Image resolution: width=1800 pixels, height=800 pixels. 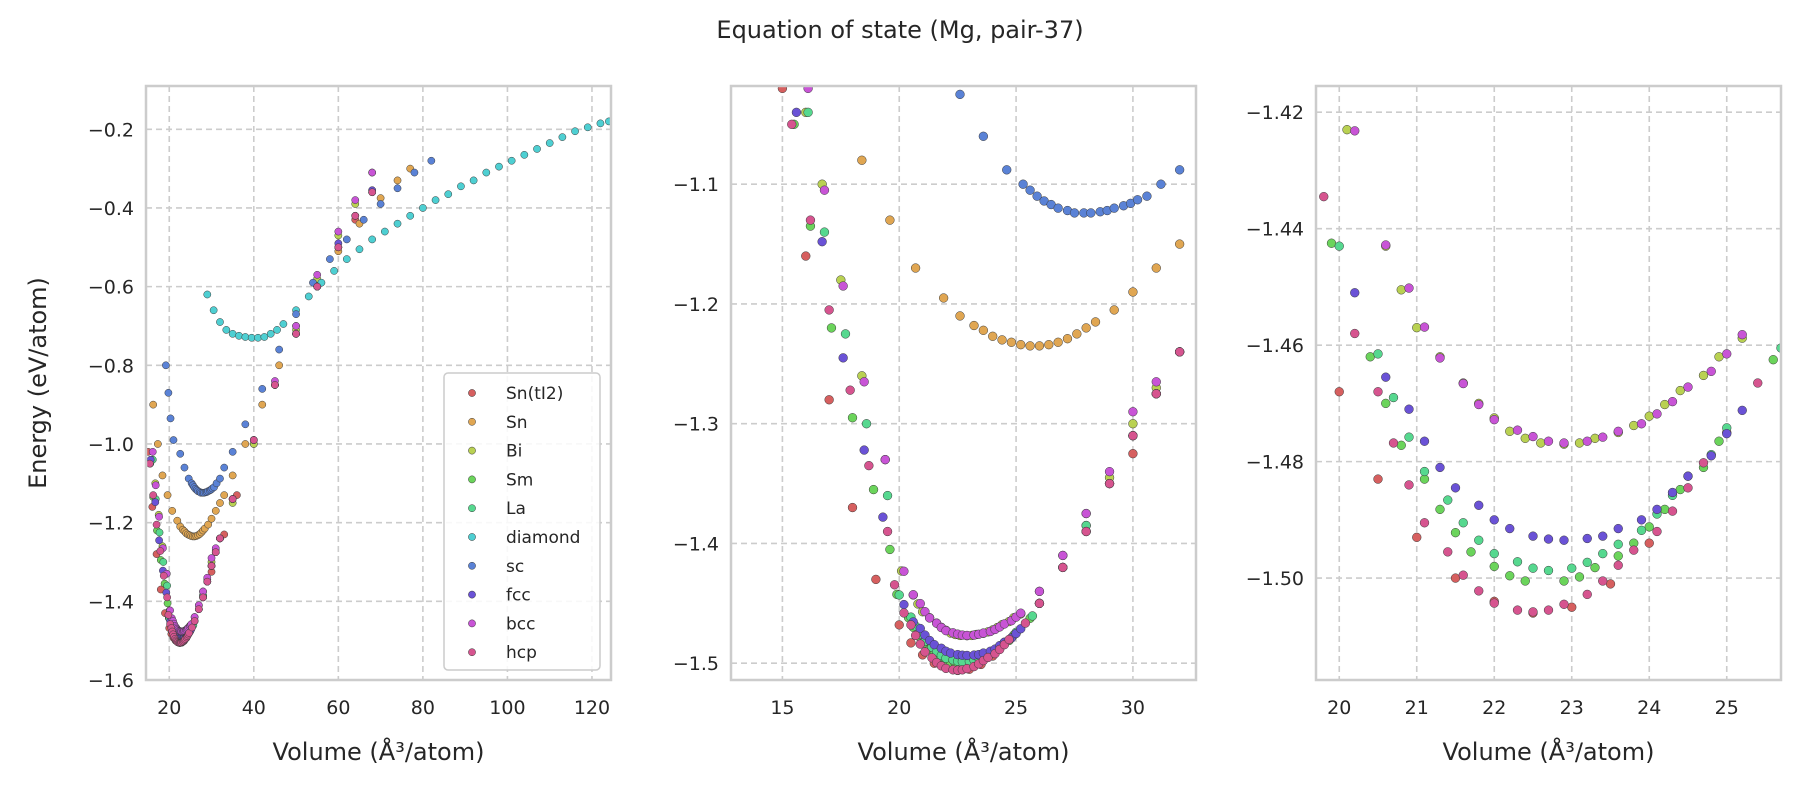 I want to click on y-tick-label: −1.1, so click(x=696, y=185).